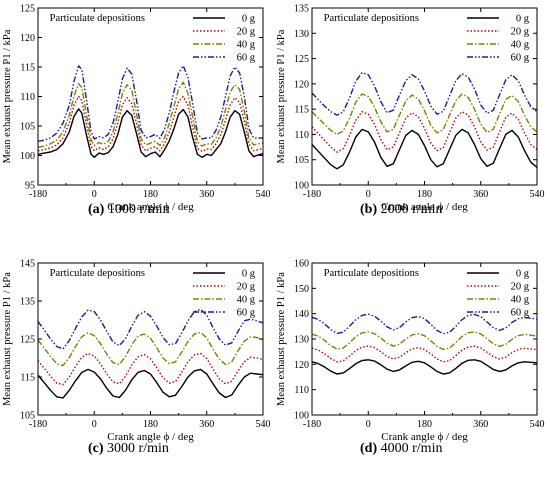 This screenshot has height=480, width=550. What do you see at coordinates (96, 448) in the screenshot?
I see `panel-caption-letter: (c)` at bounding box center [96, 448].